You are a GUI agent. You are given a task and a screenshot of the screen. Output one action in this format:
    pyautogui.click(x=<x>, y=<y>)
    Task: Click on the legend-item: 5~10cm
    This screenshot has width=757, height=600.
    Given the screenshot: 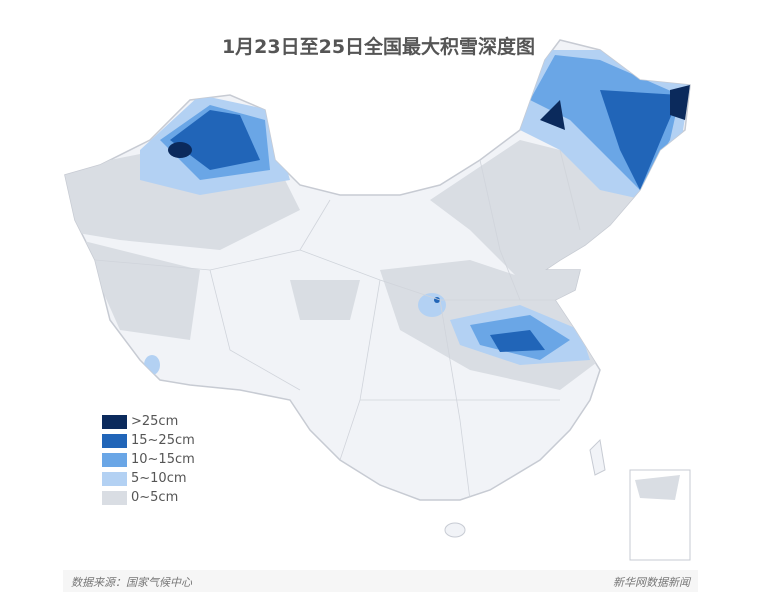 What is the action you would take?
    pyautogui.click(x=148, y=478)
    